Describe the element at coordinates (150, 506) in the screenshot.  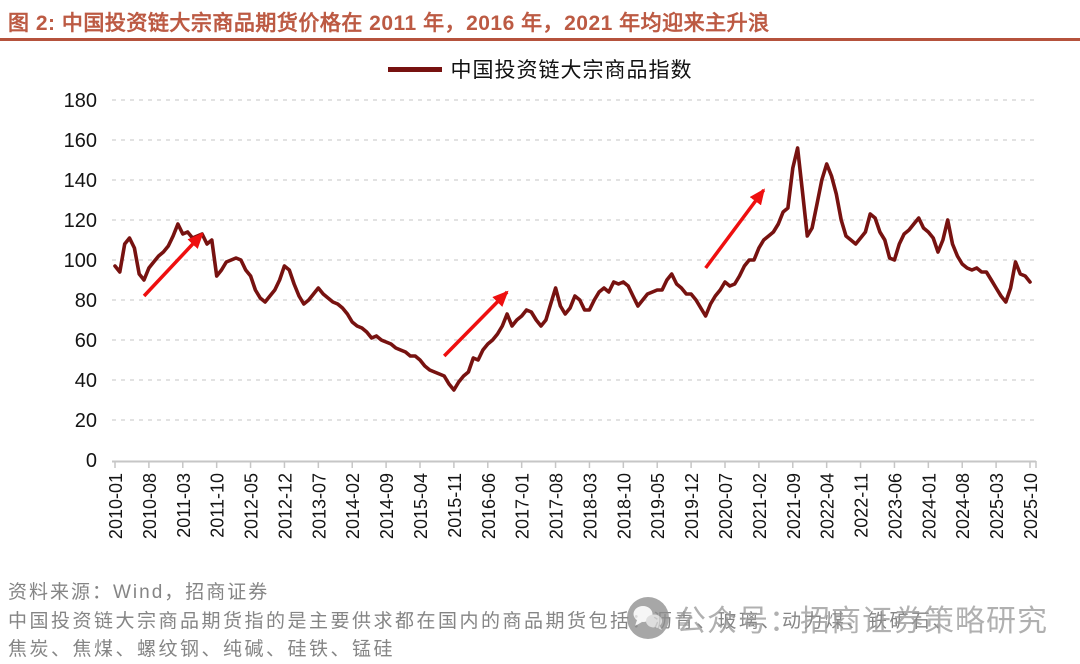
I see `x-tick-label: 2010-08` at that location.